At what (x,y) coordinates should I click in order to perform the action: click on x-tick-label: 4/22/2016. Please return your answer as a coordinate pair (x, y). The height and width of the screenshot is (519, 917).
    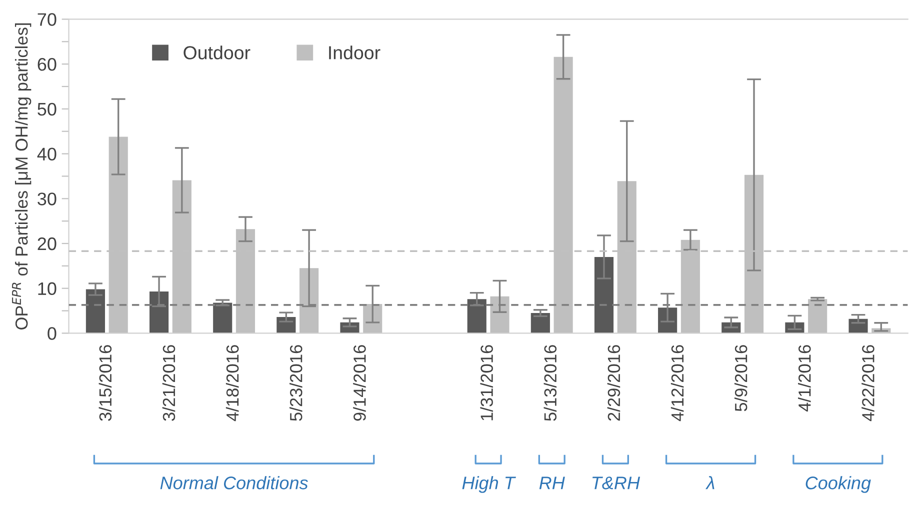
    Looking at the image, I should click on (868, 383).